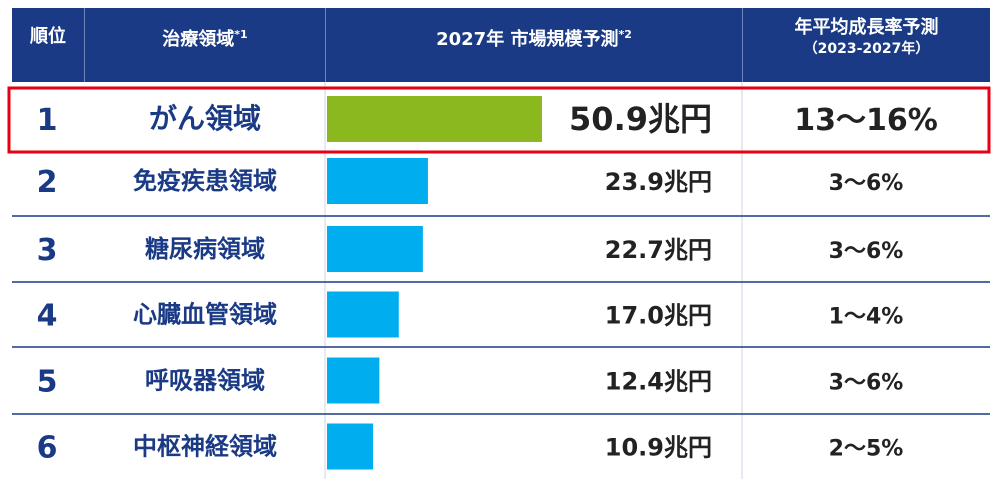 The height and width of the screenshot is (484, 1000). Describe the element at coordinates (866, 120) in the screenshot. I see `growth-label: 13〜16%` at that location.